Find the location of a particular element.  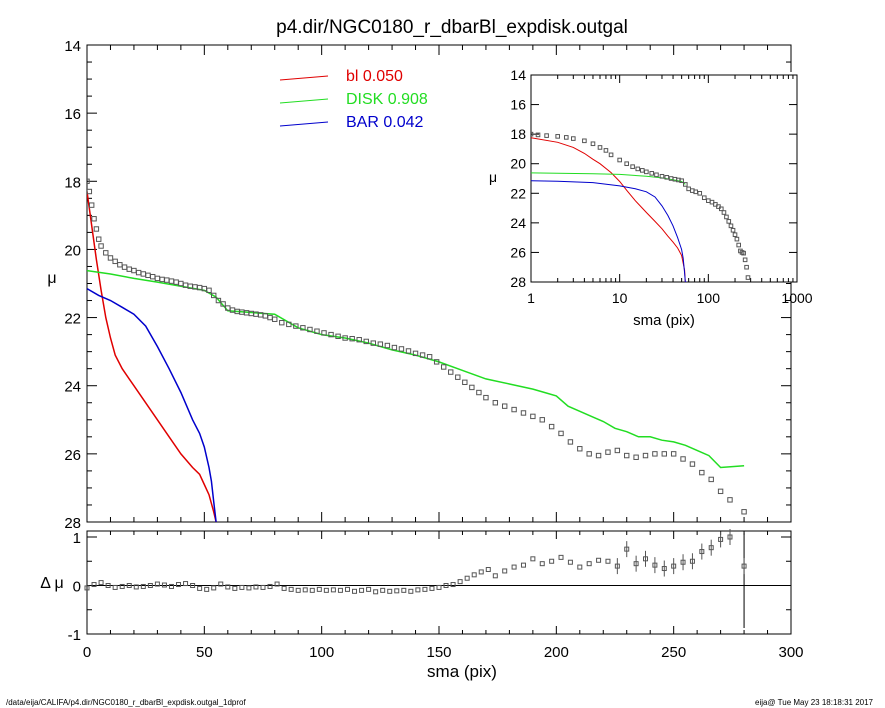

inset-plot-background is located at coordinates (661, 177).